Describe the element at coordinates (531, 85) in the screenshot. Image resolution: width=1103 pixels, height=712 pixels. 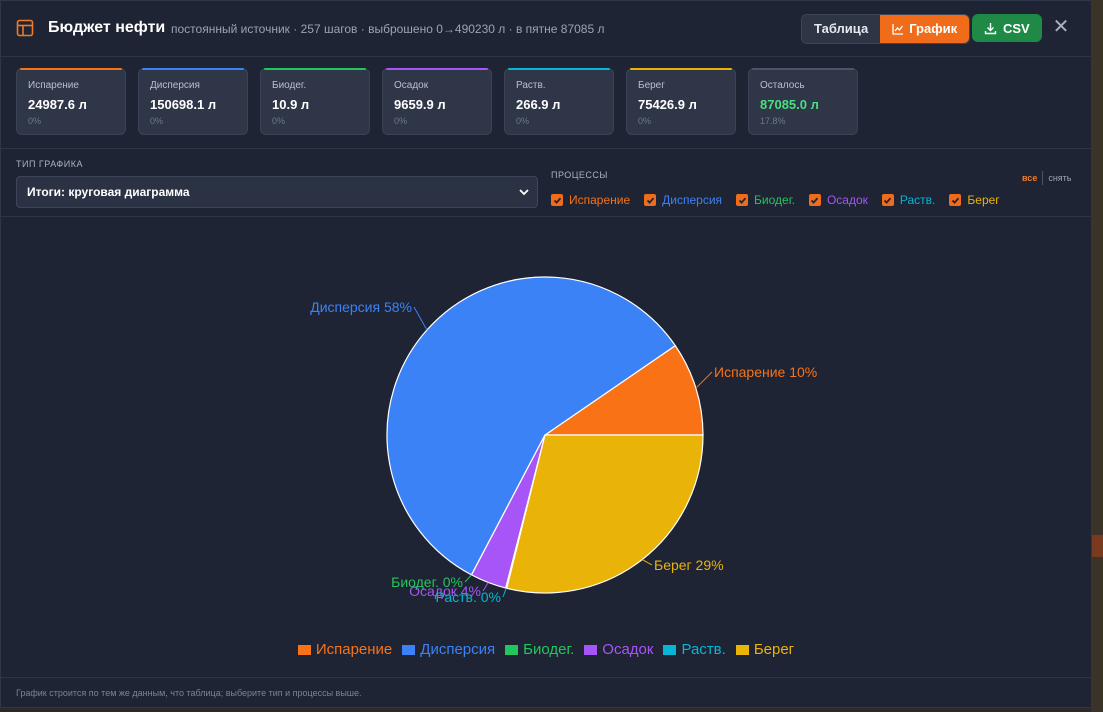
I see `card-label: Раств.` at that location.